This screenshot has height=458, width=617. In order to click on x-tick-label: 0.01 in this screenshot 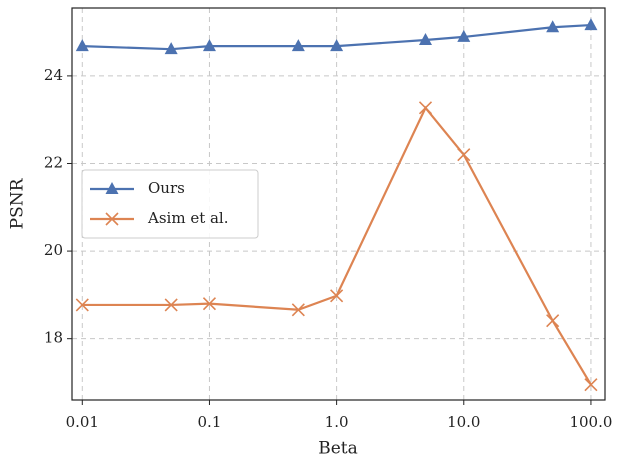, I will do `click(82, 422)`.